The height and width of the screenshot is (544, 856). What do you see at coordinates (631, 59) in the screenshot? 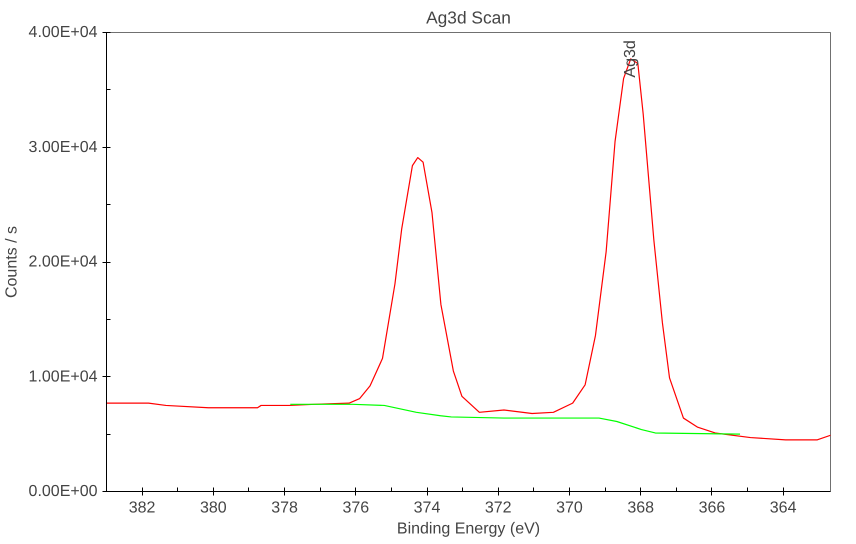
I see `annotation: Ag3d` at bounding box center [631, 59].